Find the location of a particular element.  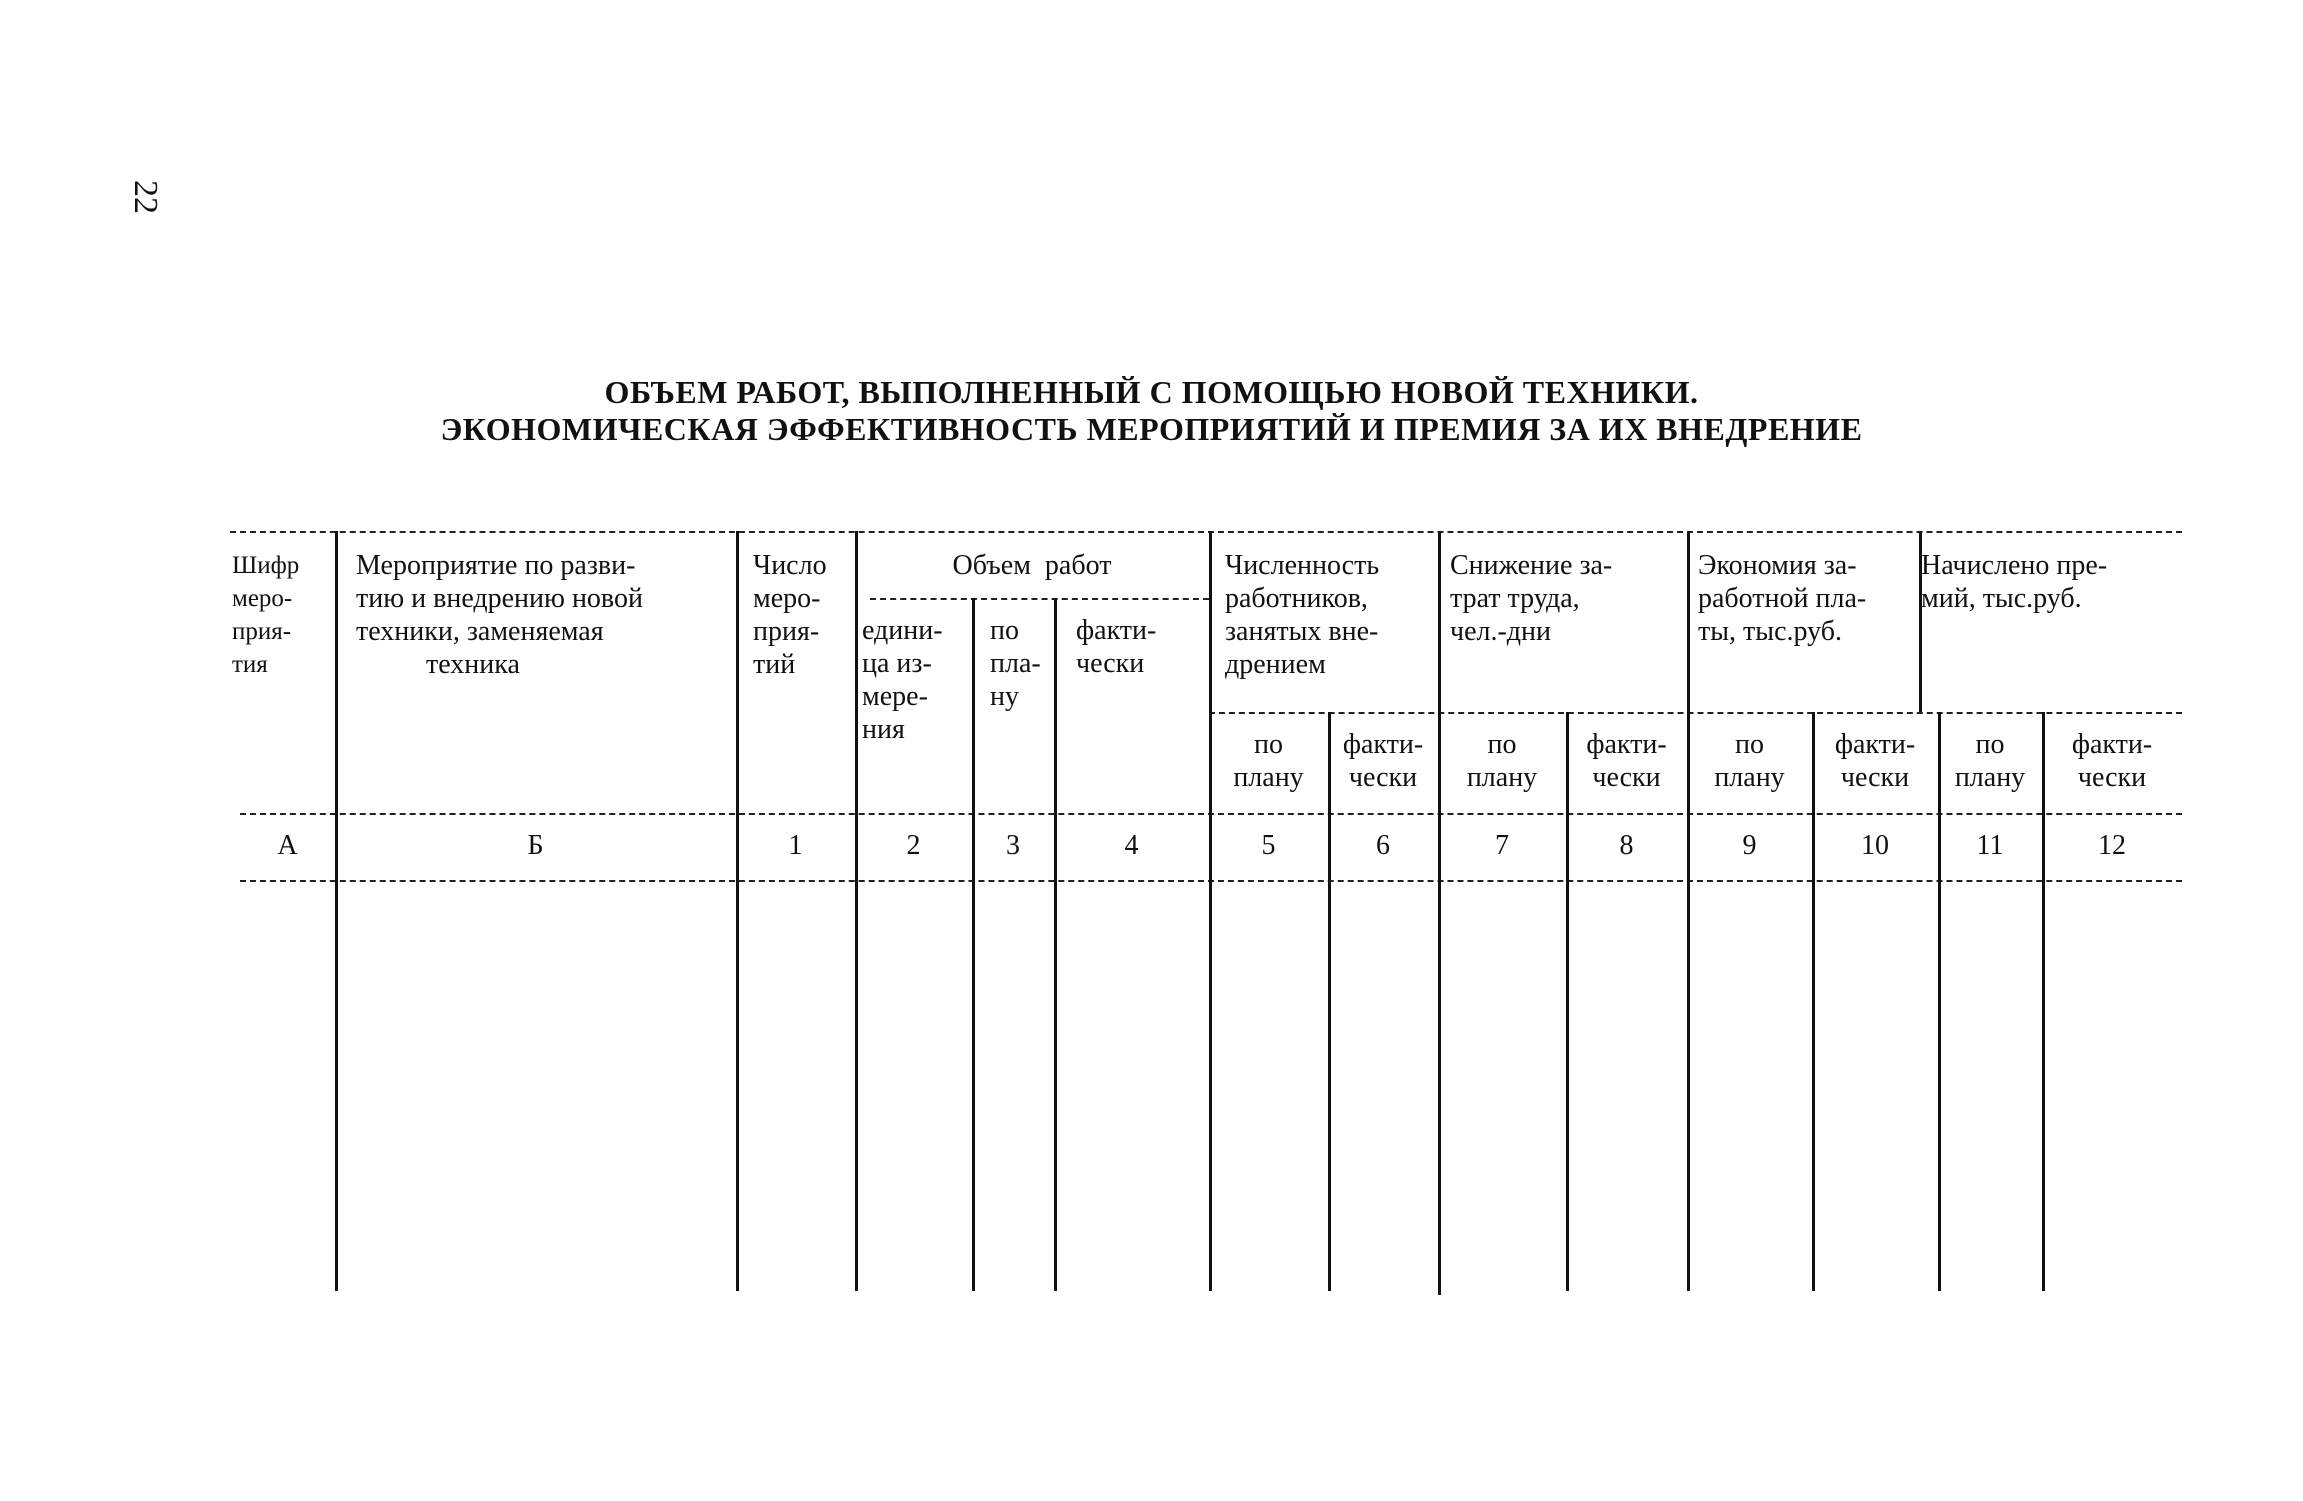

header-wage: Экономия за- работной пла- ты, тыс.руб. is located at coordinates (1782, 598).